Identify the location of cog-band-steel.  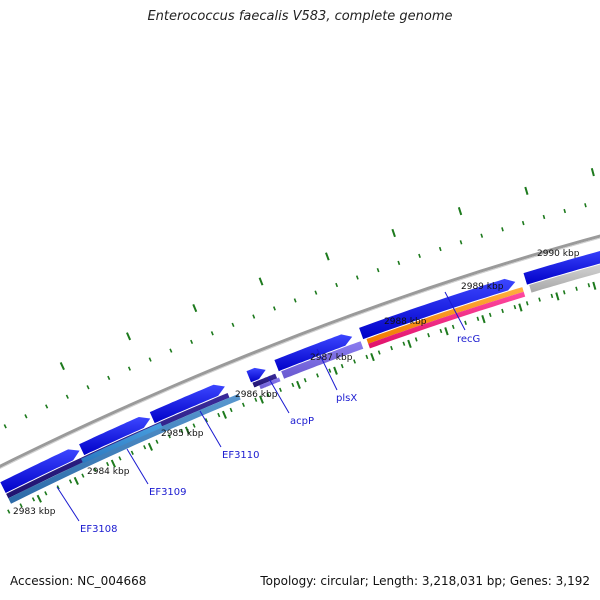
(124, 448).